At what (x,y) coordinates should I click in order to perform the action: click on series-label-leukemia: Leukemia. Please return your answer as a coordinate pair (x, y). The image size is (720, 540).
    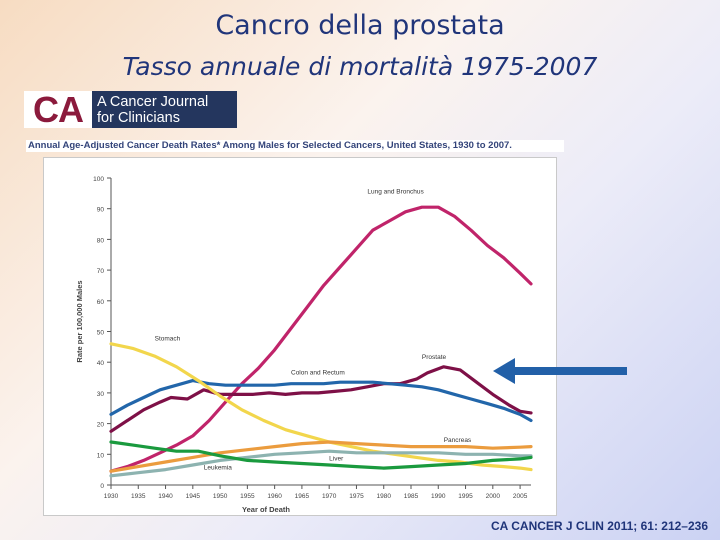
    Looking at the image, I should click on (218, 468).